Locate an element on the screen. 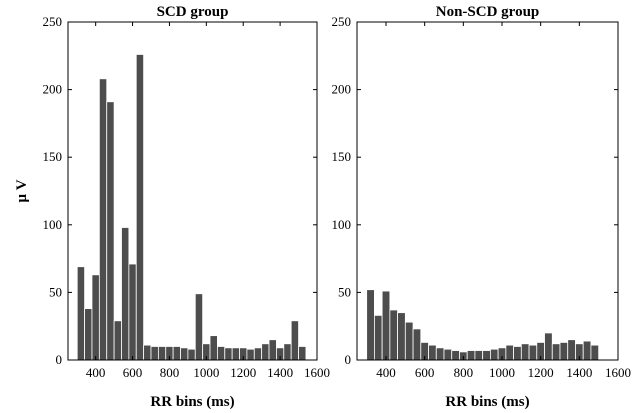 The image size is (644, 413). y-axis-label: μ V is located at coordinates (22, 190).